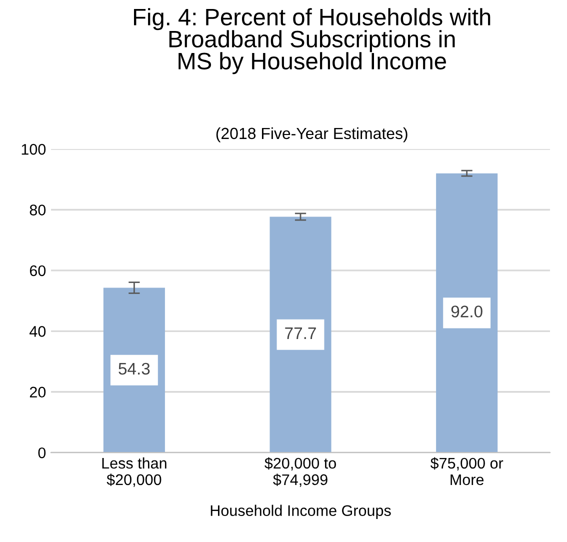 This screenshot has height=542, width=567. Describe the element at coordinates (38, 331) in the screenshot. I see `y-tick-label: 40` at that location.